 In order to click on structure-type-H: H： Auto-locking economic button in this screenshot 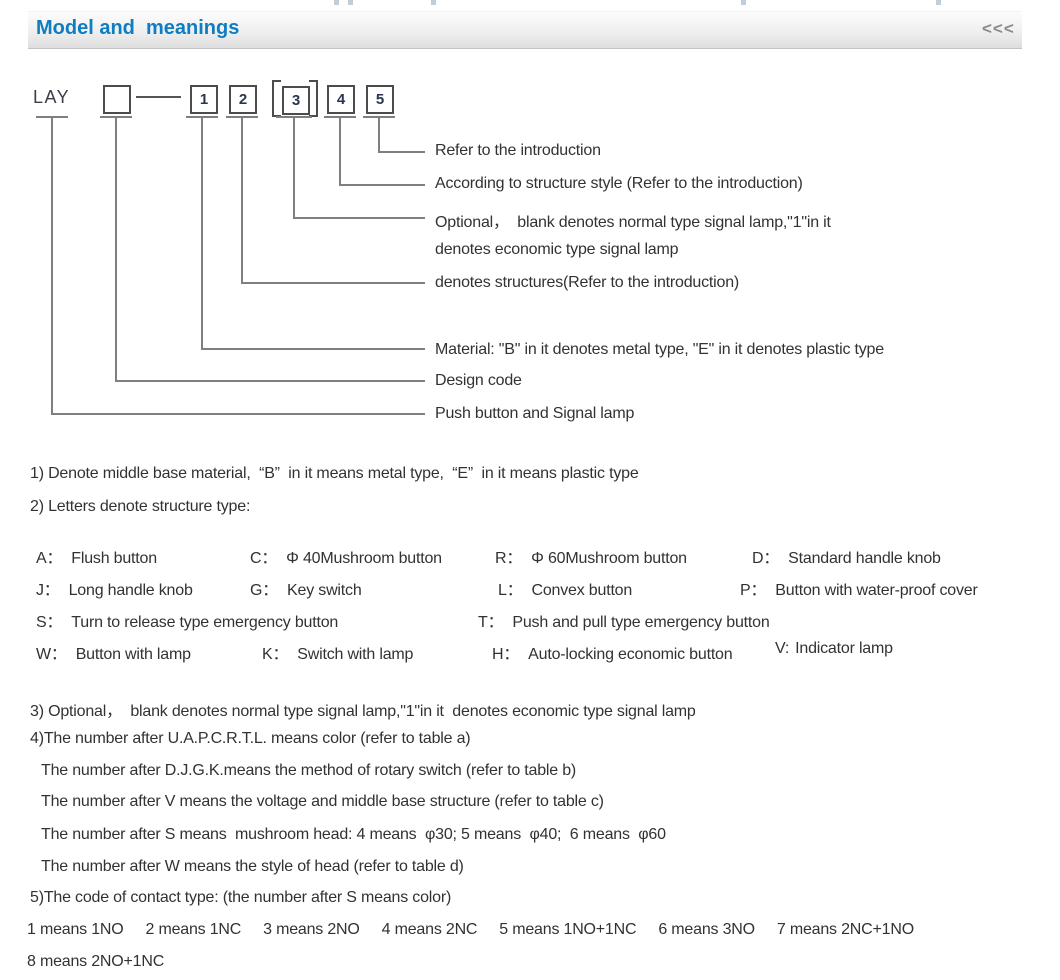, I will do `click(612, 652)`.